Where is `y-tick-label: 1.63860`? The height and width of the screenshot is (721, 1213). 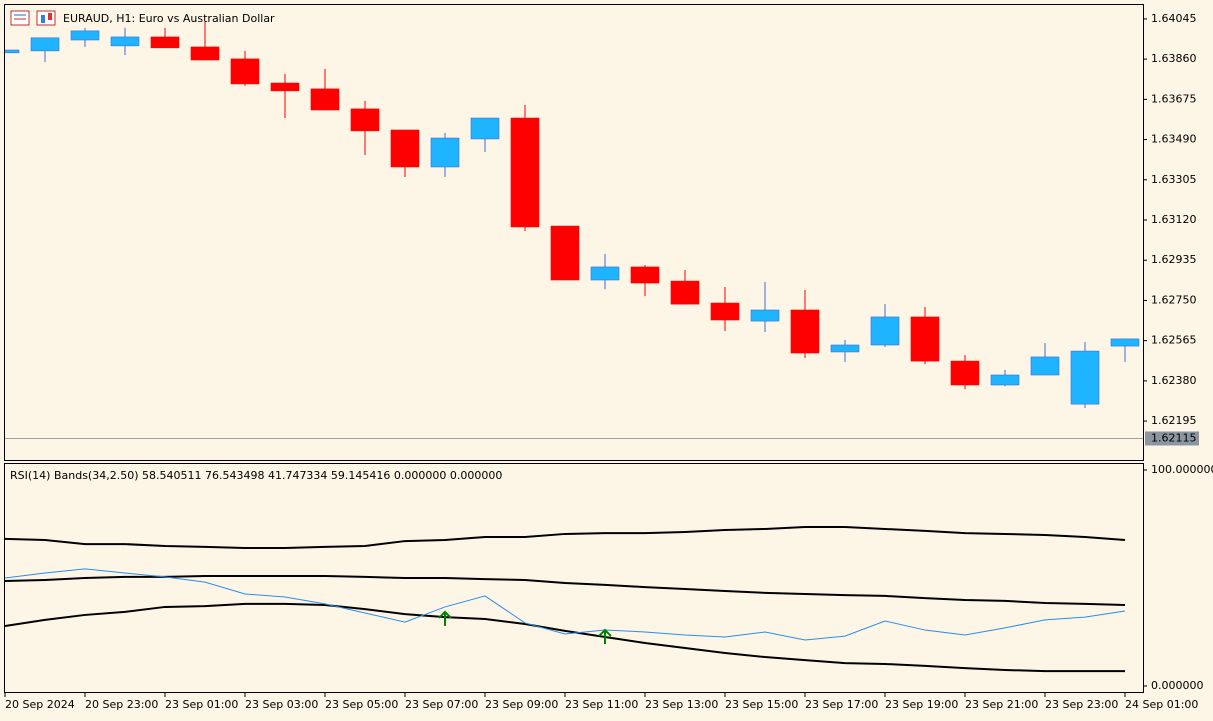
y-tick-label: 1.63860 is located at coordinates (1174, 58).